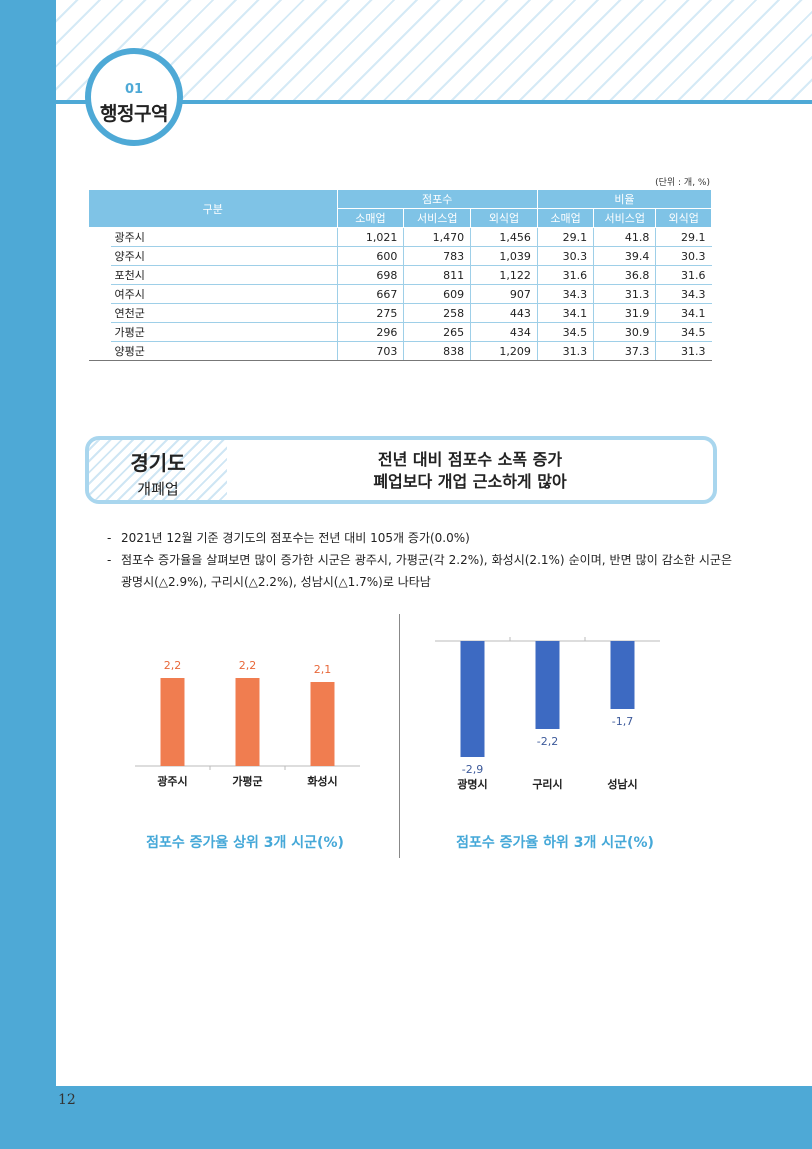 The width and height of the screenshot is (812, 1149). I want to click on subheader-food: 외식업, so click(504, 218).